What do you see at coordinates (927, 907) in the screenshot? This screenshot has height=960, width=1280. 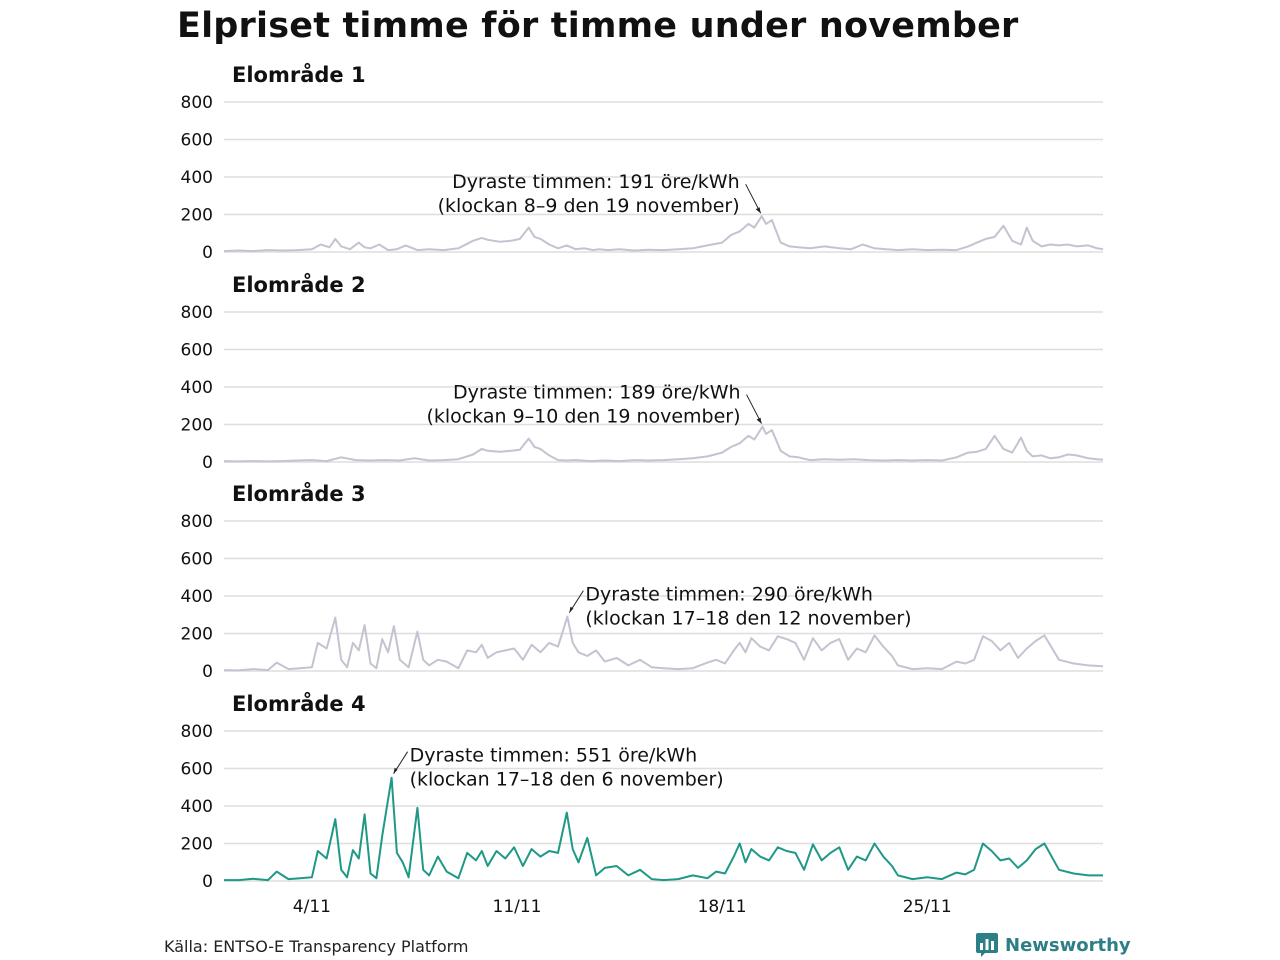 I see `x-tick-label: 25/11` at bounding box center [927, 907].